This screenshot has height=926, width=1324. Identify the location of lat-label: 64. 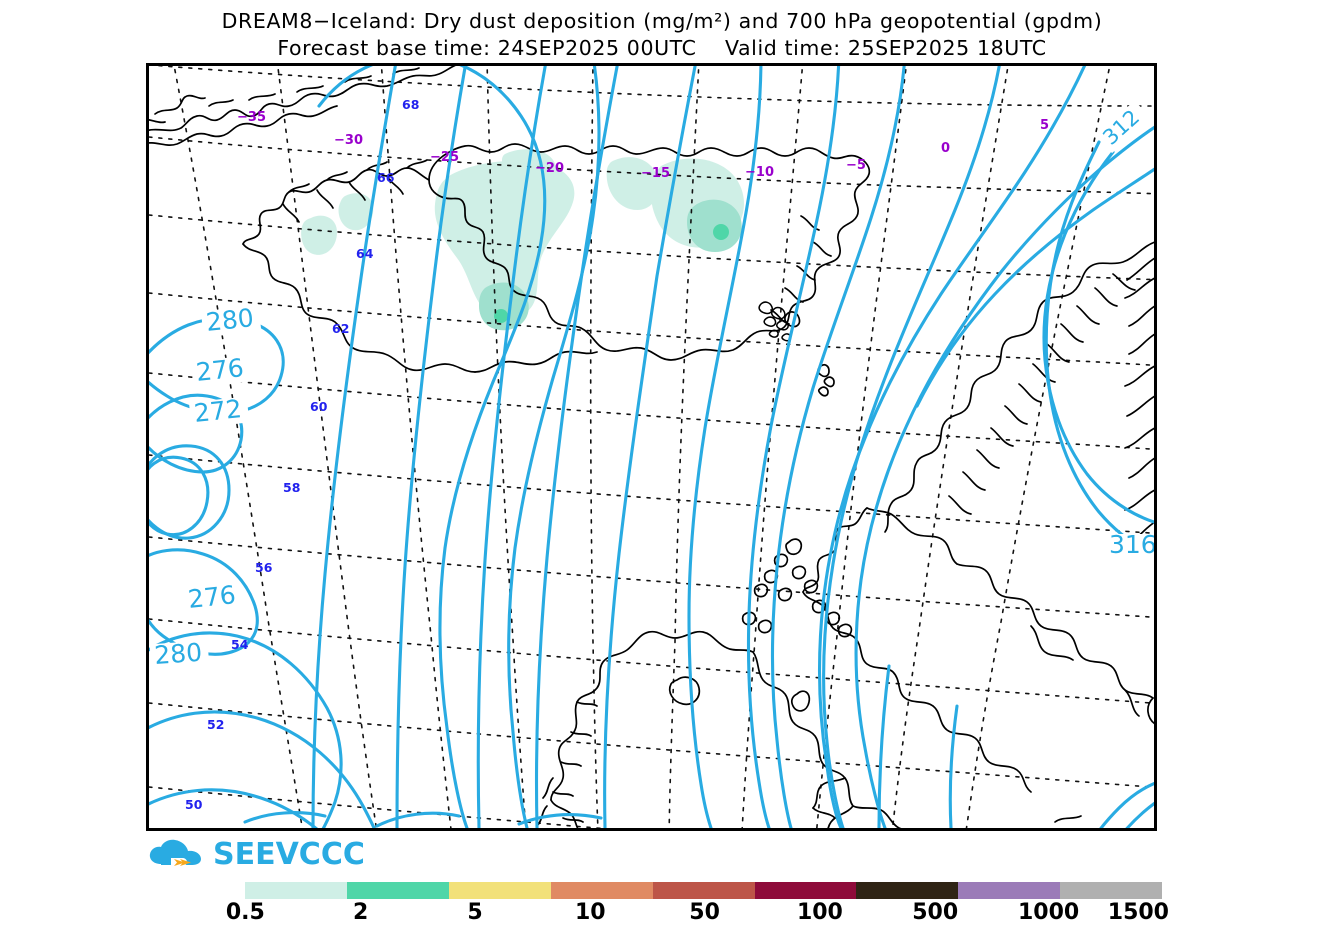
(365, 253).